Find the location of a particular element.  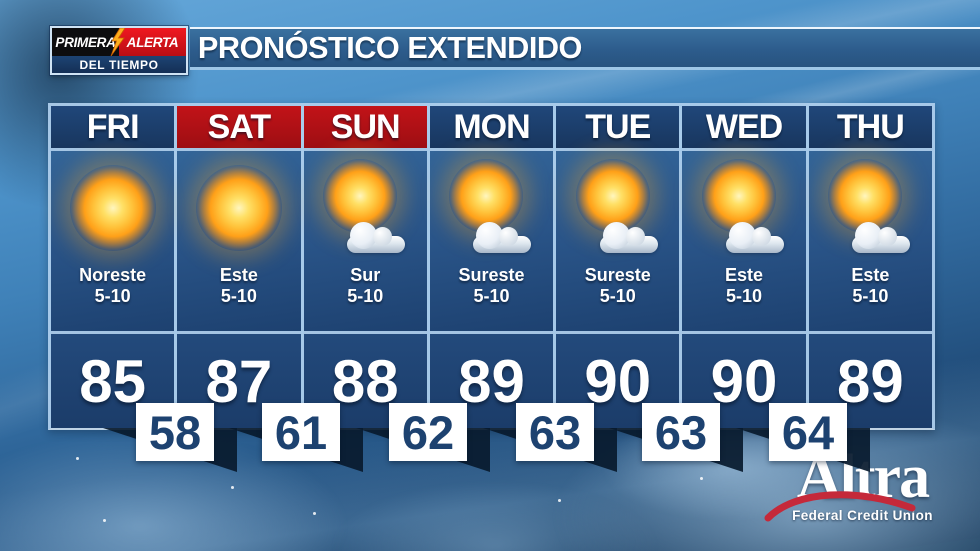

primera-alerta-logo: PRIMERA ALERTA DEL TIEMPO is located at coordinates (119, 50).